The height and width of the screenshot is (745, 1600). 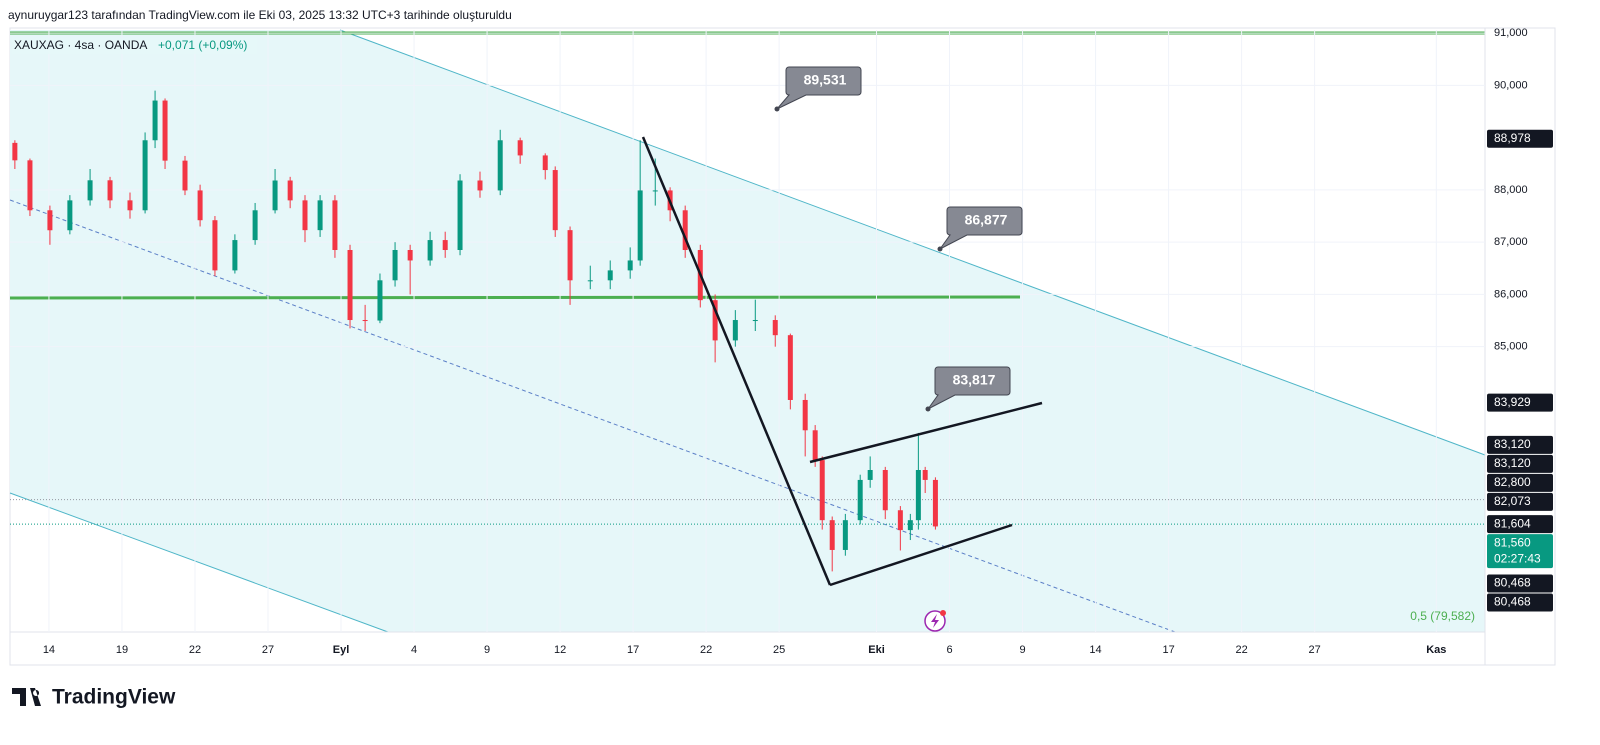 I want to click on alert-icon-bolt, so click(x=935, y=621).